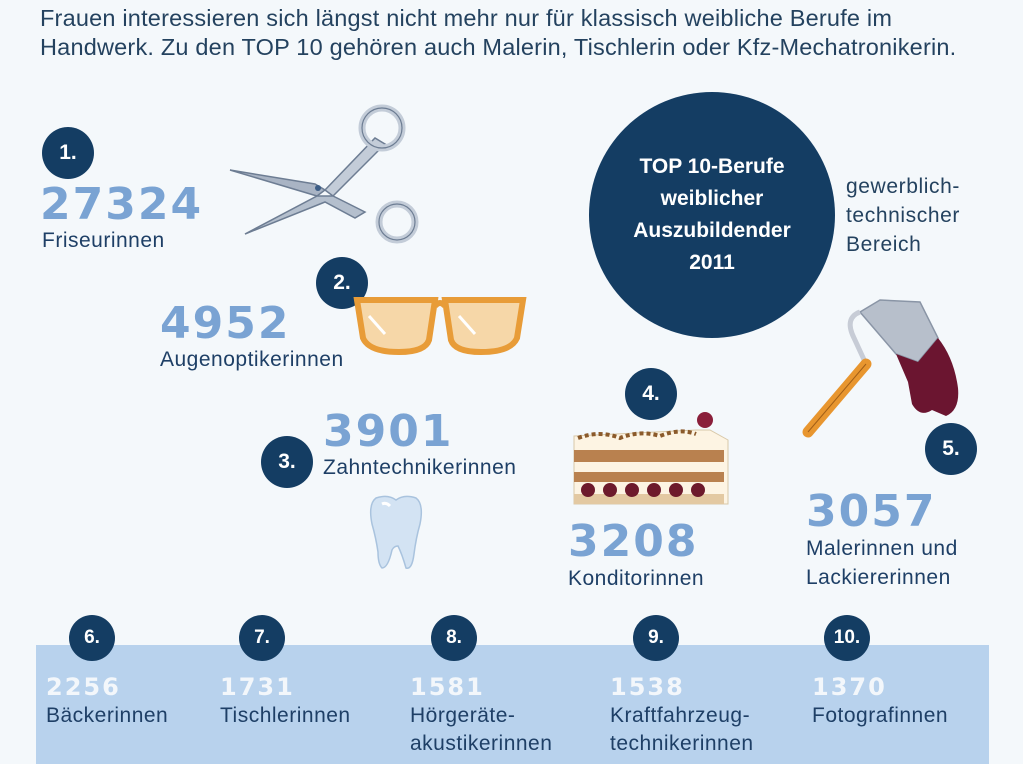 The width and height of the screenshot is (1023, 764). Describe the element at coordinates (225, 323) in the screenshot. I see `value-2: 4952` at that location.